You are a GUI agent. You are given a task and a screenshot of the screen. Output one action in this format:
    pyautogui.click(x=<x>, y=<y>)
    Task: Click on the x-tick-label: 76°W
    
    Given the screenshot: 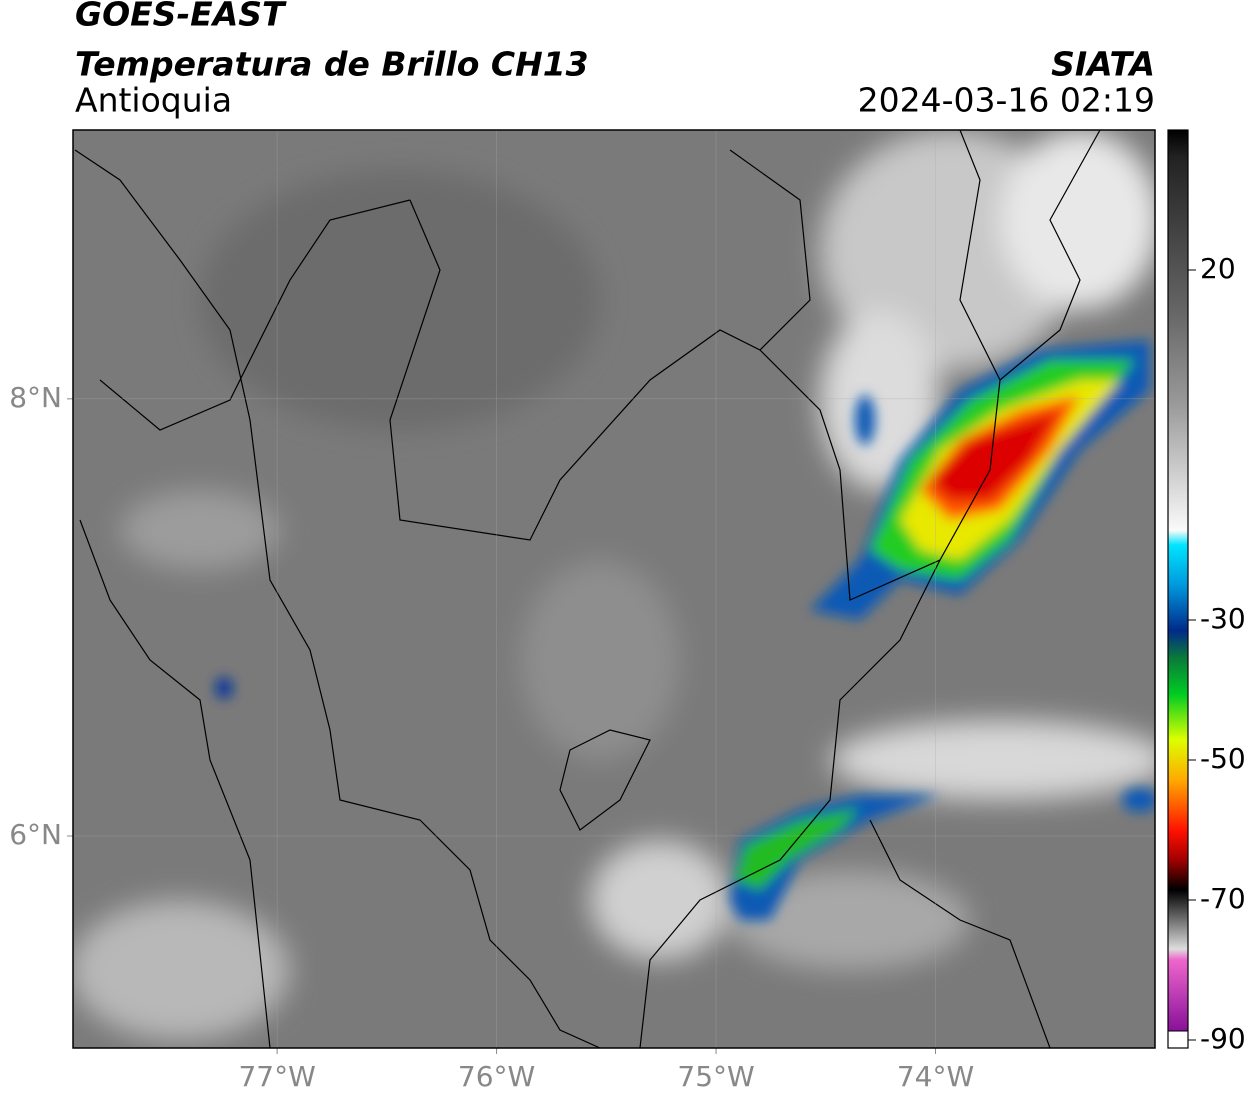 What is the action you would take?
    pyautogui.click(x=496, y=1076)
    